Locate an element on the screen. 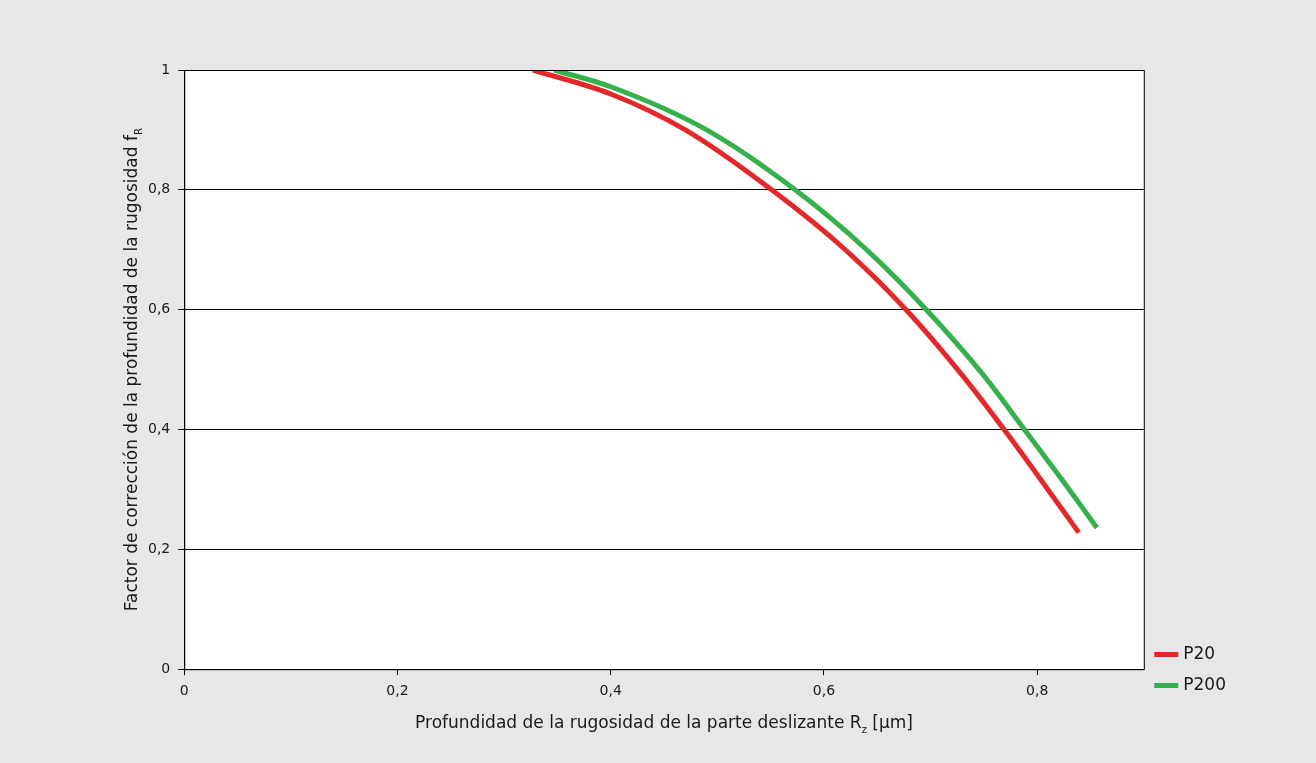  x-tick-label: 0,4 is located at coordinates (610, 690).